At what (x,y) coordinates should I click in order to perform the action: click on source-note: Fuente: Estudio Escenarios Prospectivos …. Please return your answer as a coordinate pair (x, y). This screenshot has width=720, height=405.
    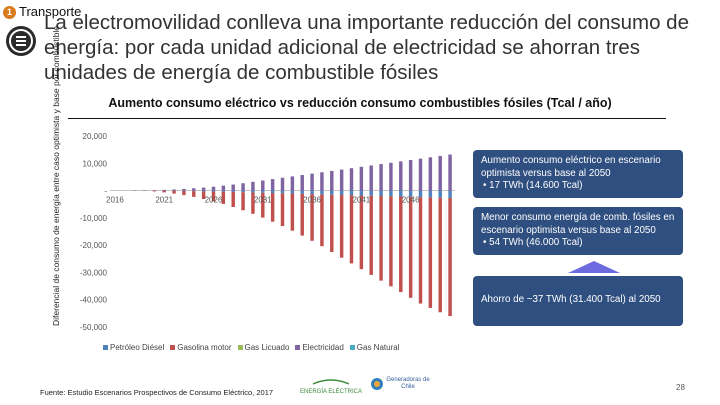
    Looking at the image, I should click on (157, 392).